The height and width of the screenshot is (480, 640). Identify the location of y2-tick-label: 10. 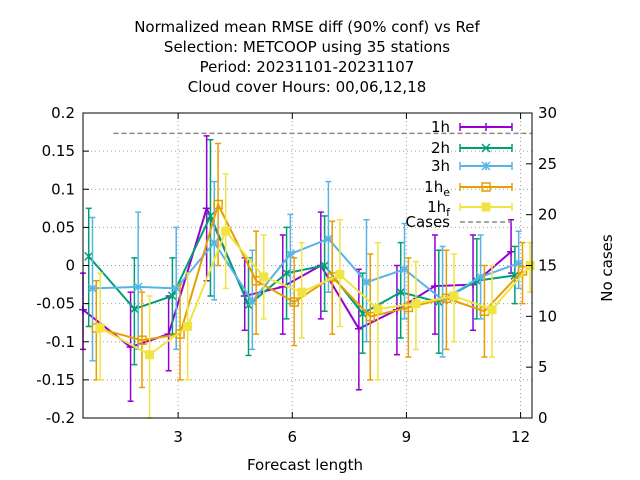
(547, 316).